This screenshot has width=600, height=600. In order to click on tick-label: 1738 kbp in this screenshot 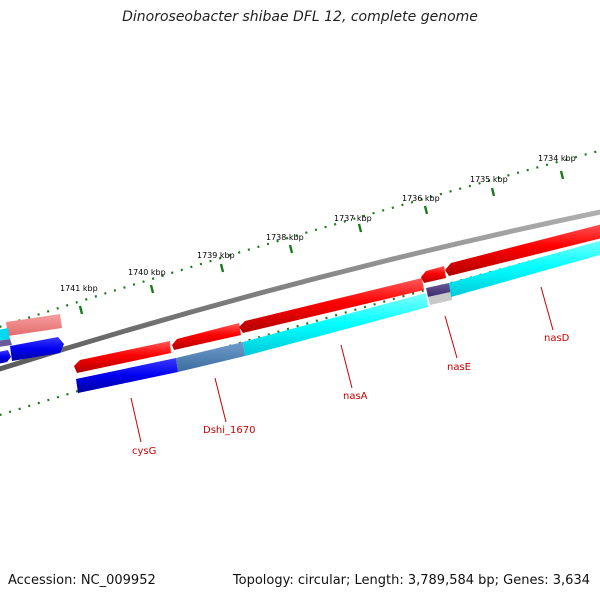, I will do `click(285, 237)`.